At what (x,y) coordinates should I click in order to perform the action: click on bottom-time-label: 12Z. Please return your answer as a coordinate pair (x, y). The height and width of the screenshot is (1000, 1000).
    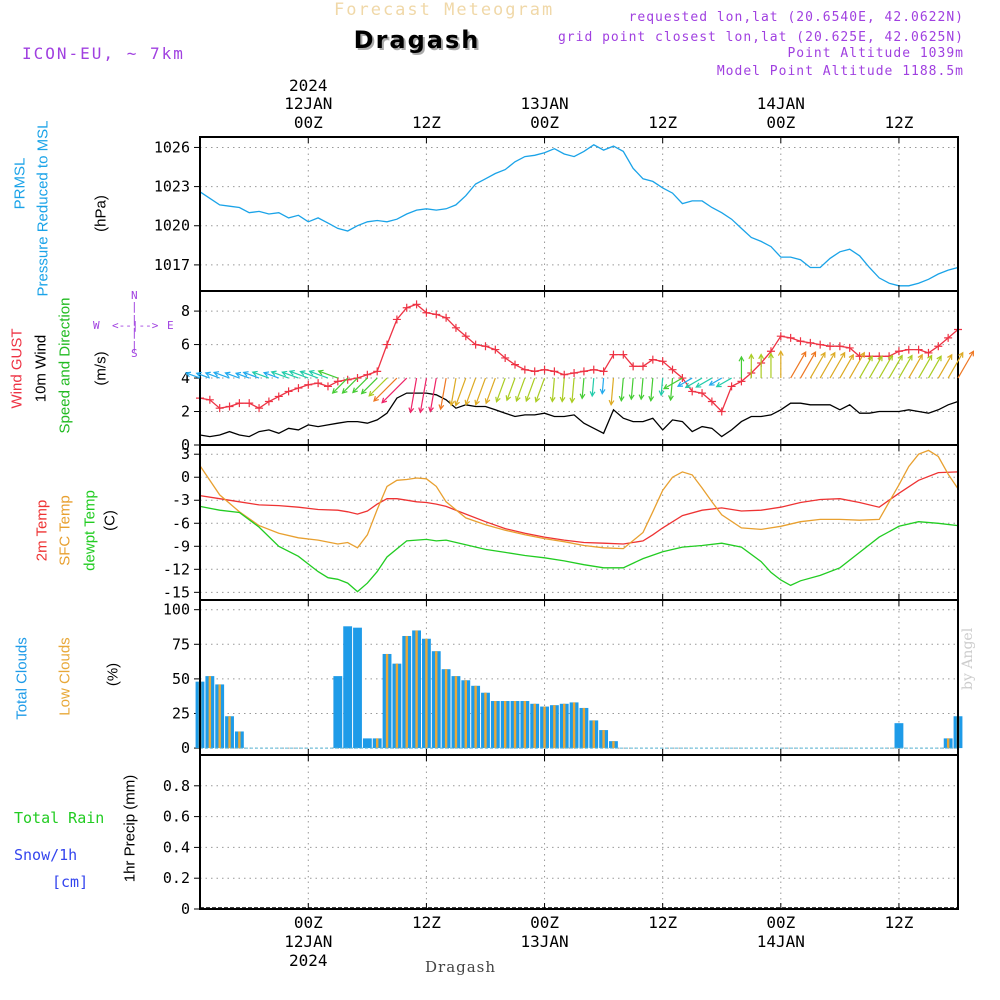
    Looking at the image, I should click on (898, 922).